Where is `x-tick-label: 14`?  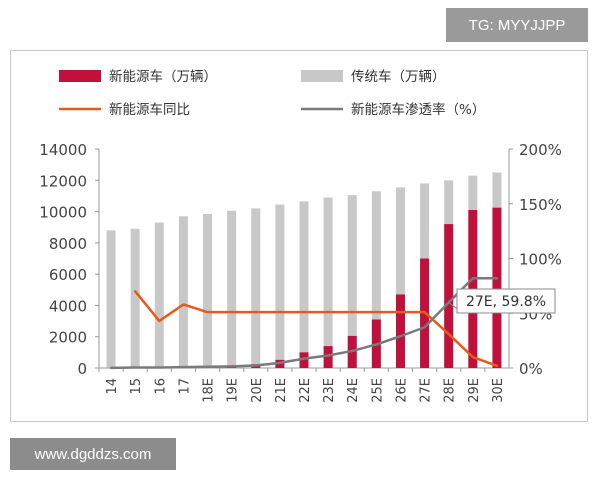
x-tick-label: 14 is located at coordinates (112, 386).